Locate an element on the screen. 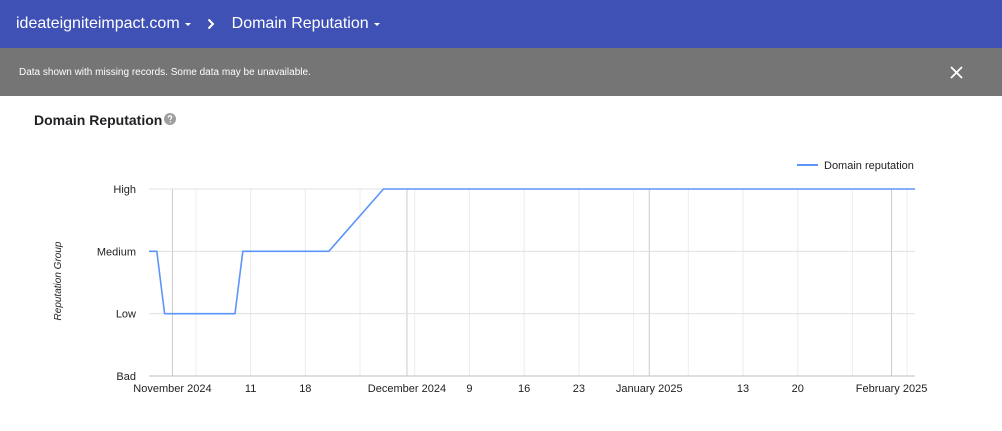 This screenshot has width=1002, height=431. x-tick-label: 9 is located at coordinates (469, 389).